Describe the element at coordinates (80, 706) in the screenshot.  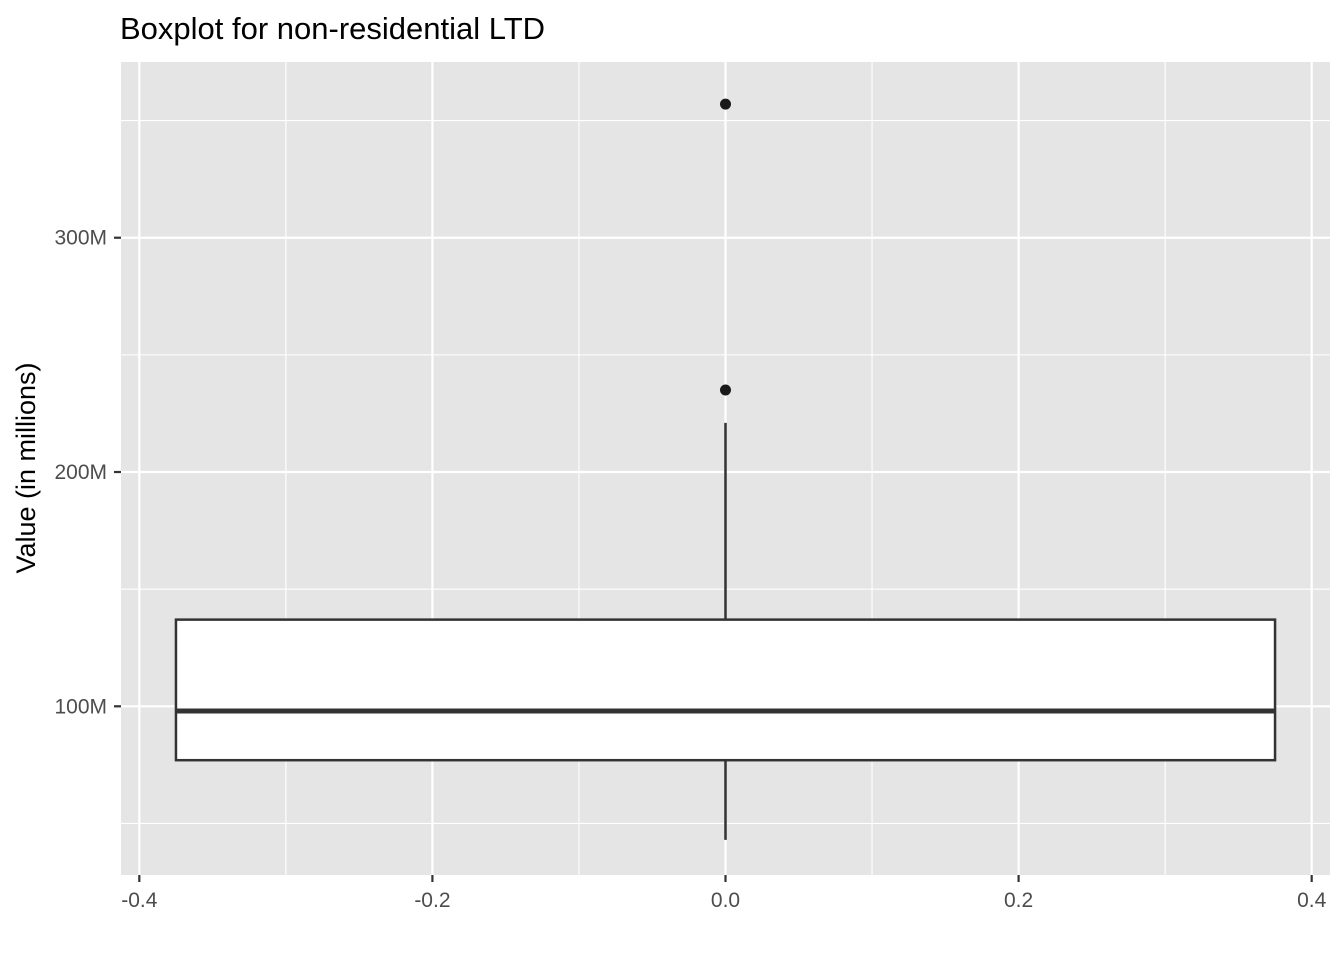
I see `y-tick-label: 100M` at that location.